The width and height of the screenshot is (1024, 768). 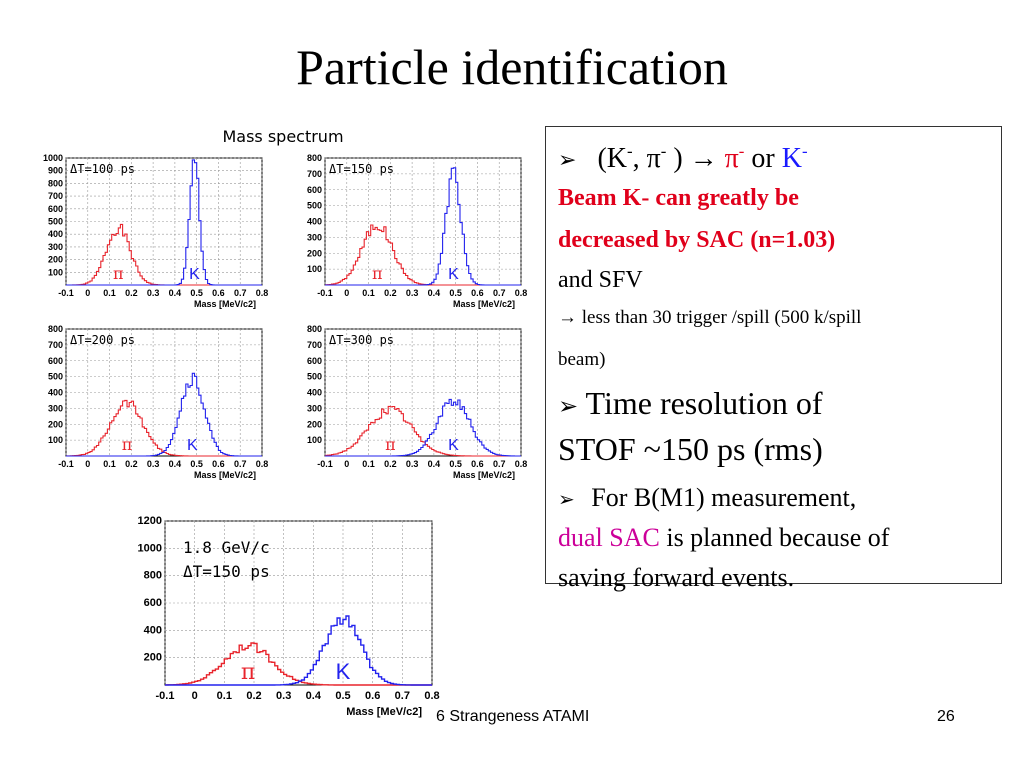 What do you see at coordinates (763, 158) in the screenshot?
I see `reaction-or: or` at bounding box center [763, 158].